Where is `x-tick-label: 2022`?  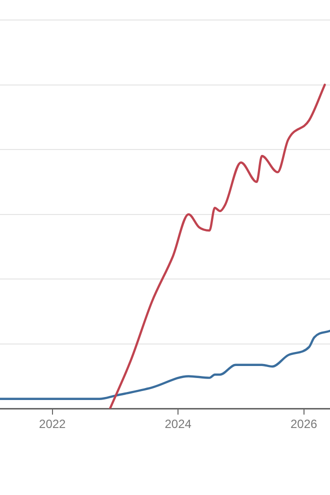 x-tick-label: 2022 is located at coordinates (52, 424).